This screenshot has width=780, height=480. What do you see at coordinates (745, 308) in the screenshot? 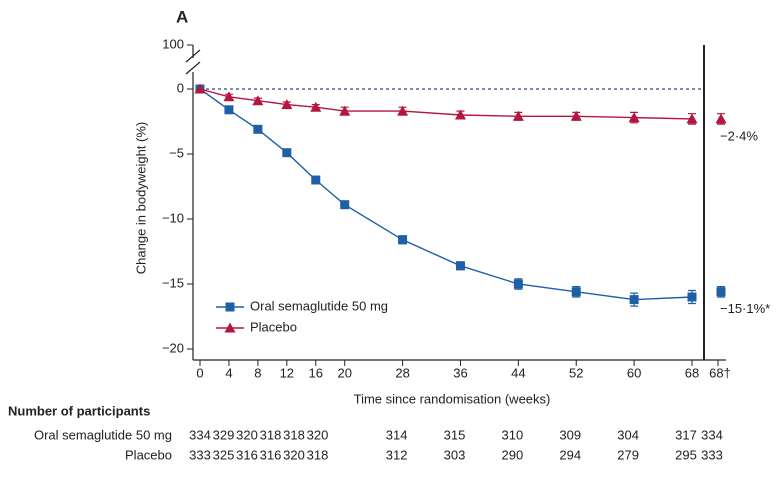
I see `endpoint-annotation: −15·1%*` at bounding box center [745, 308].